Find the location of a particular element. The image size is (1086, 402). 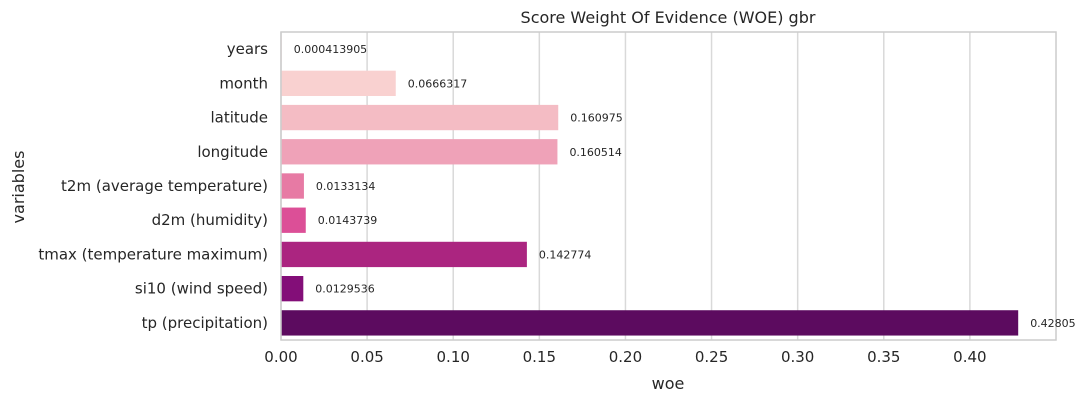

y-category-label: tp (precipitation) is located at coordinates (205, 323).